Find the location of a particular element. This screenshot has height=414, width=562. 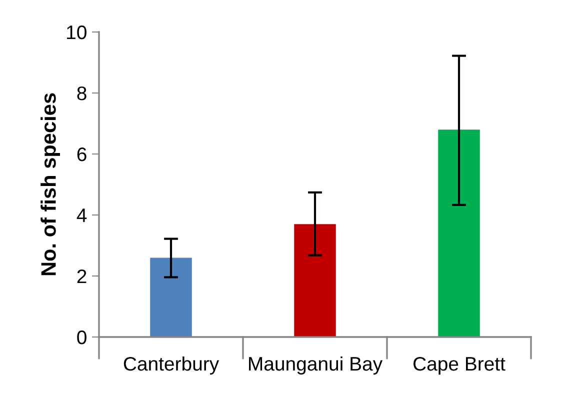

y-tick-label: 6 is located at coordinates (81, 154).